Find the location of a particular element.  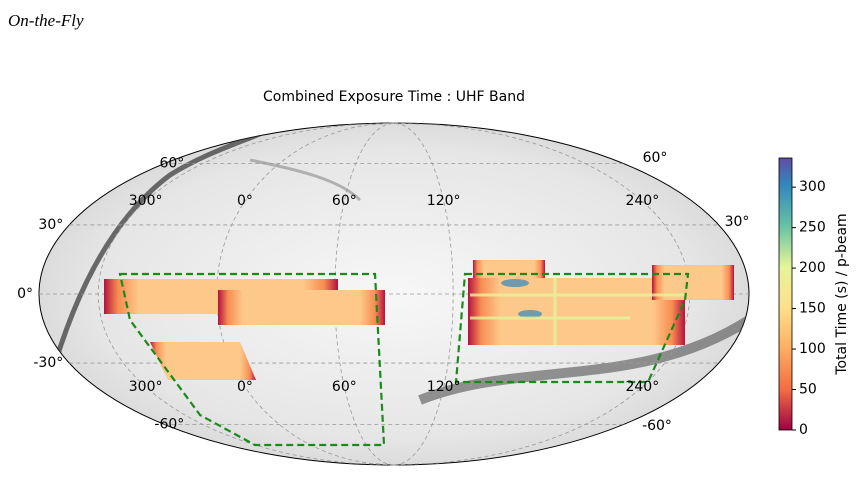

lat-tick-label: -30° is located at coordinates (48, 363).